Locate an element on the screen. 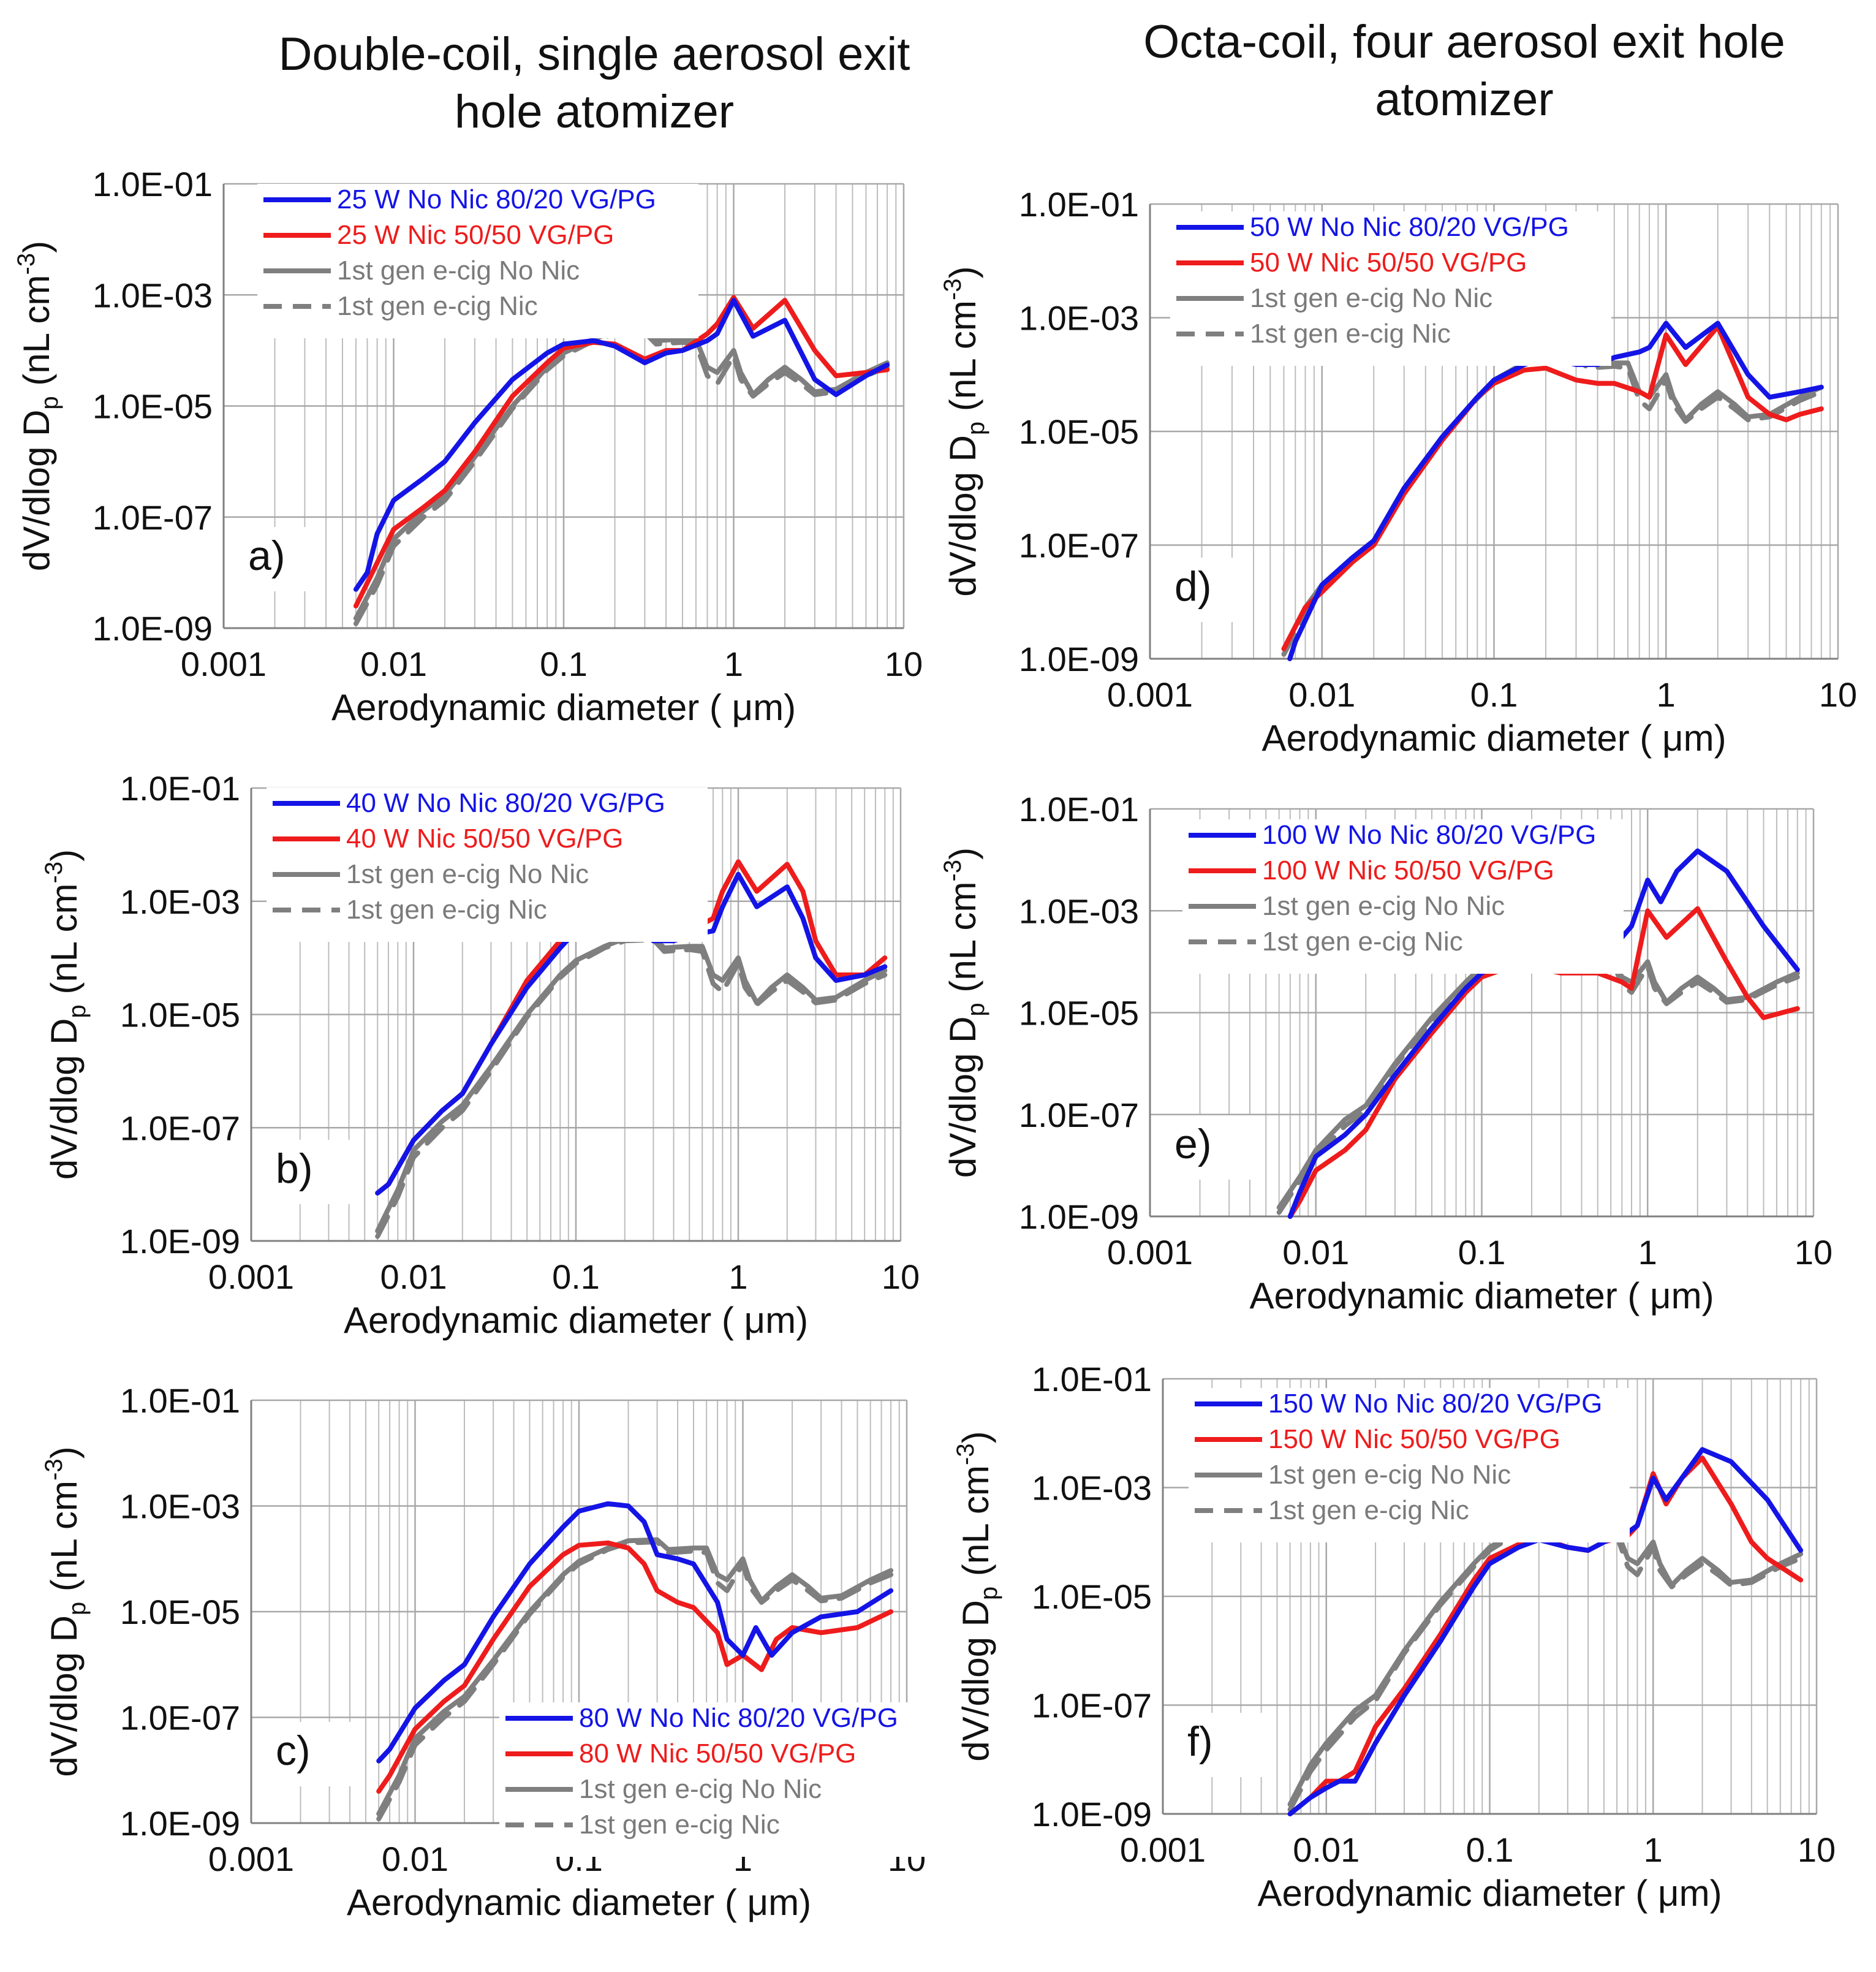  series-line-gray is located at coordinates (621, 475).